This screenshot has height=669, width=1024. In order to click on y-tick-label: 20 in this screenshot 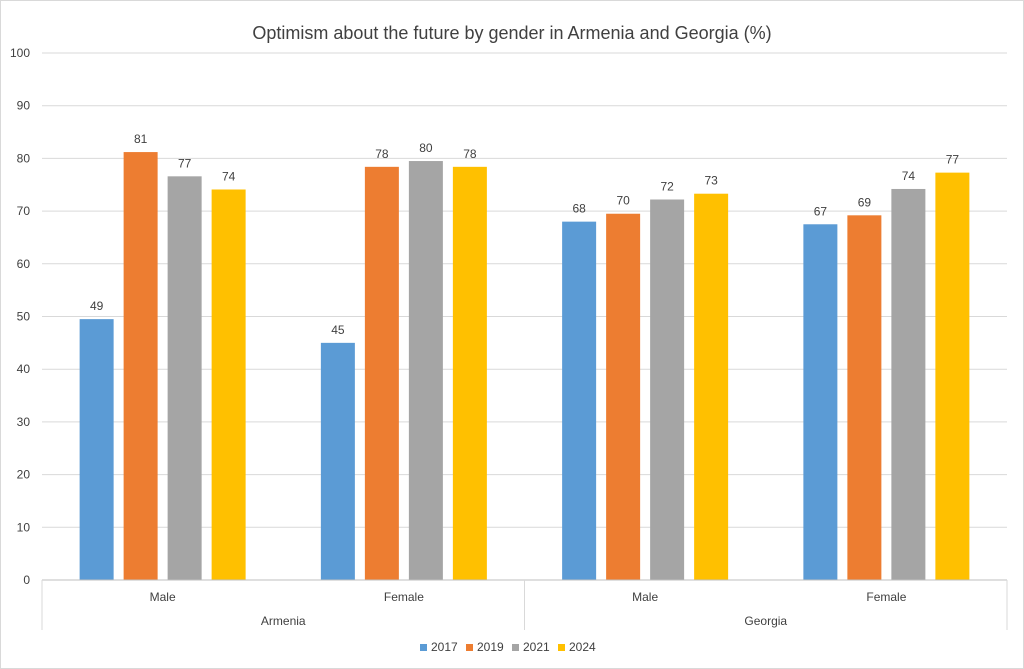, I will do `click(24, 475)`.